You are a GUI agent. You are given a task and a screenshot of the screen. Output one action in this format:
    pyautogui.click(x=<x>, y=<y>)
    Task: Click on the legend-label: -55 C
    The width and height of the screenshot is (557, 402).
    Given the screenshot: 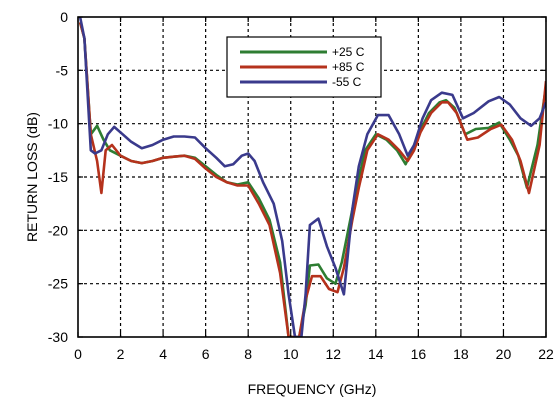 What is the action you would take?
    pyautogui.click(x=347, y=82)
    